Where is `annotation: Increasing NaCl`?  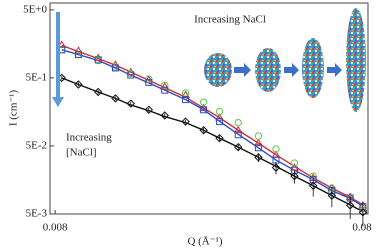
annotation: Increasing NaCl is located at coordinates (230, 20).